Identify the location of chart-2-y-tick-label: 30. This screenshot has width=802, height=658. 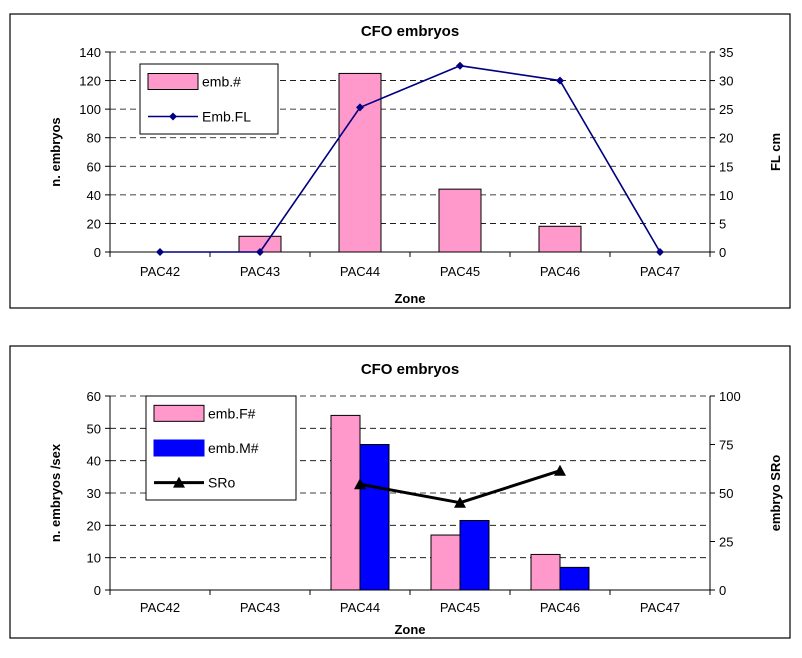
(94, 493).